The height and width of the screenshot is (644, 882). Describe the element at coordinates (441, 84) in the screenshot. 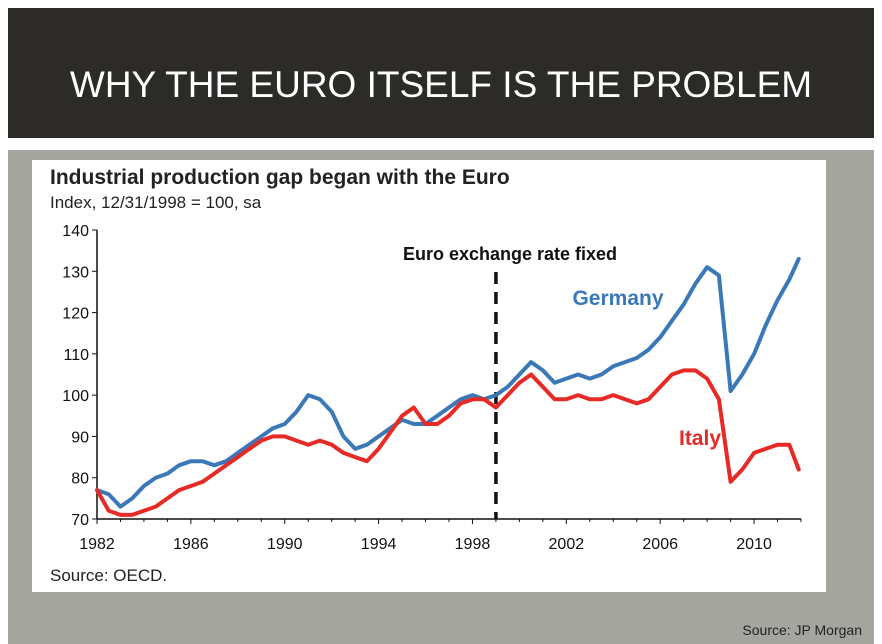

I see `slide-title: WHY THE EURO ITSELF IS THE PROBLEM` at that location.